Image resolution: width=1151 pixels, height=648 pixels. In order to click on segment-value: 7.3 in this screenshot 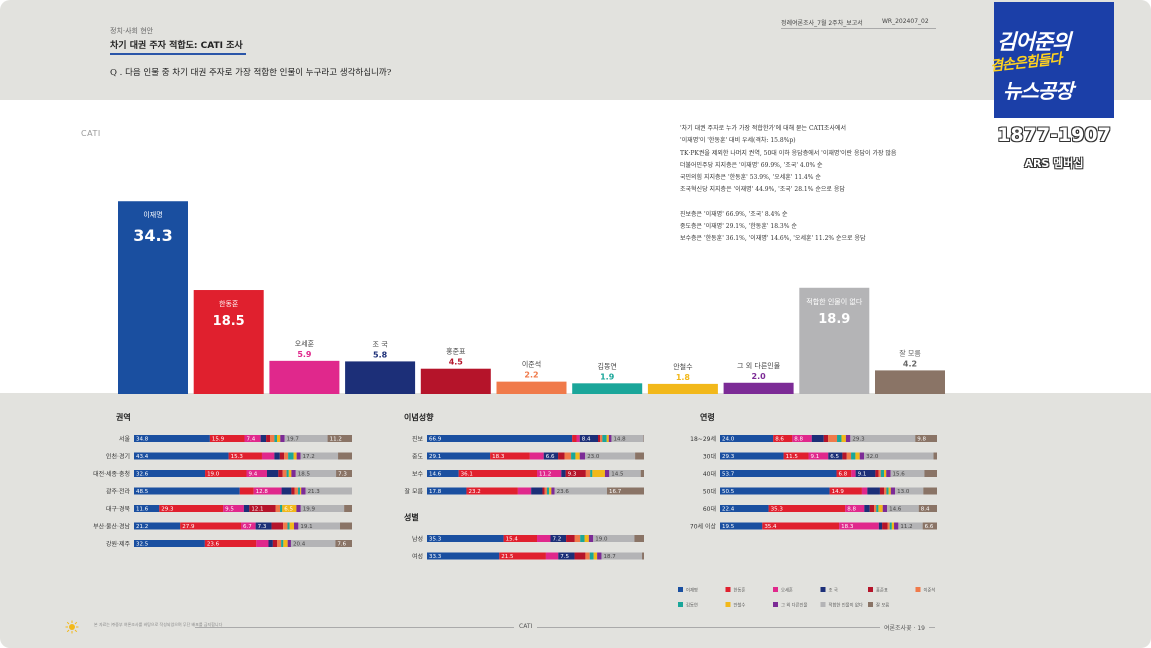, I will do `click(262, 527)`.